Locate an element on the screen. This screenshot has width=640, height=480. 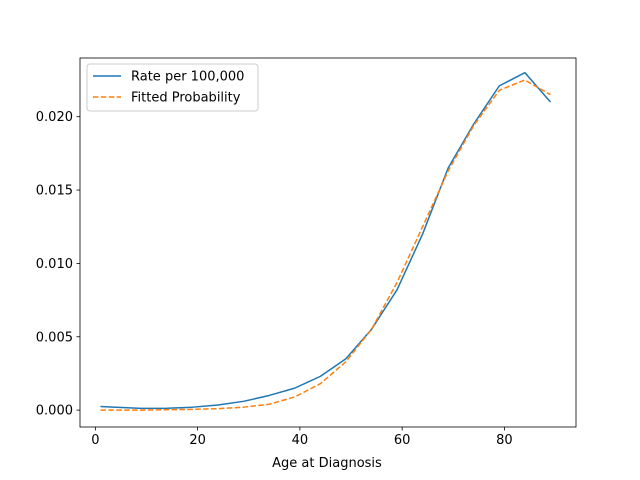
x-tick-label: 40 is located at coordinates (300, 440).